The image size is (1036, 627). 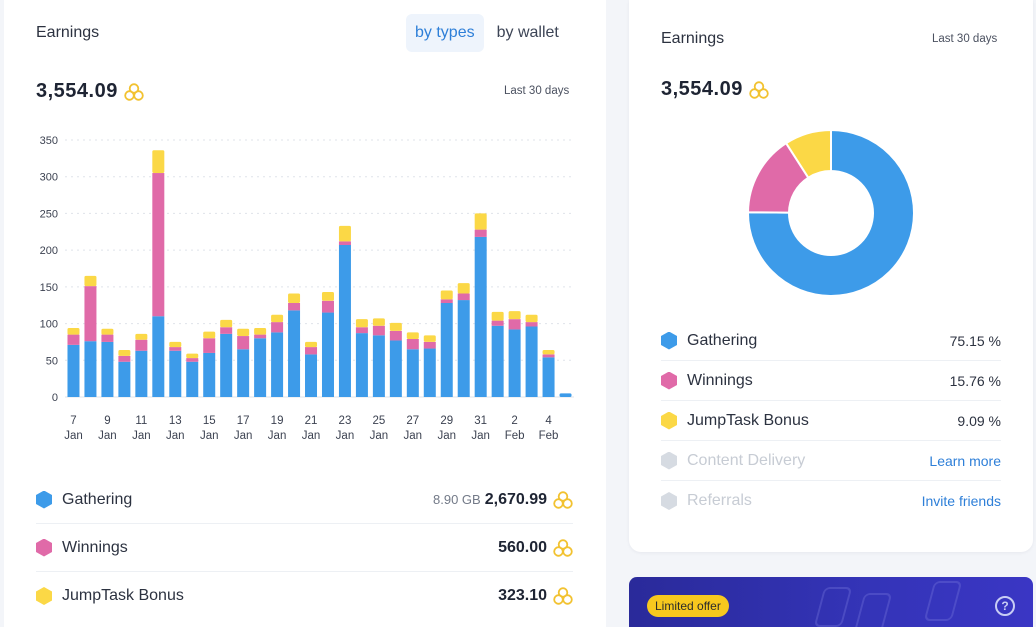 What do you see at coordinates (527, 32) in the screenshot?
I see `tab-by-wallet: by wallet` at bounding box center [527, 32].